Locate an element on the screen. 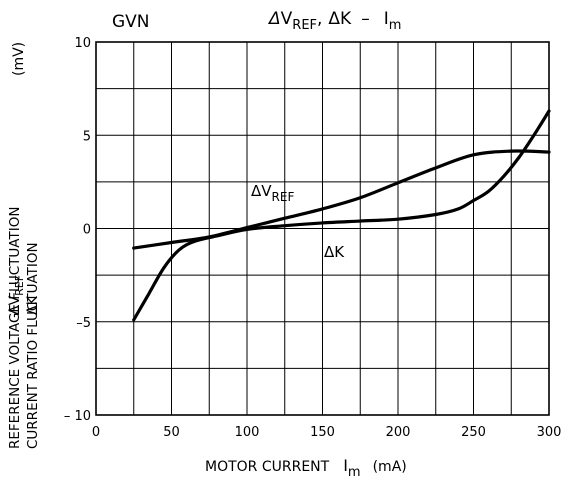 The height and width of the screenshot is (481, 565). title-i: I is located at coordinates (386, 19).